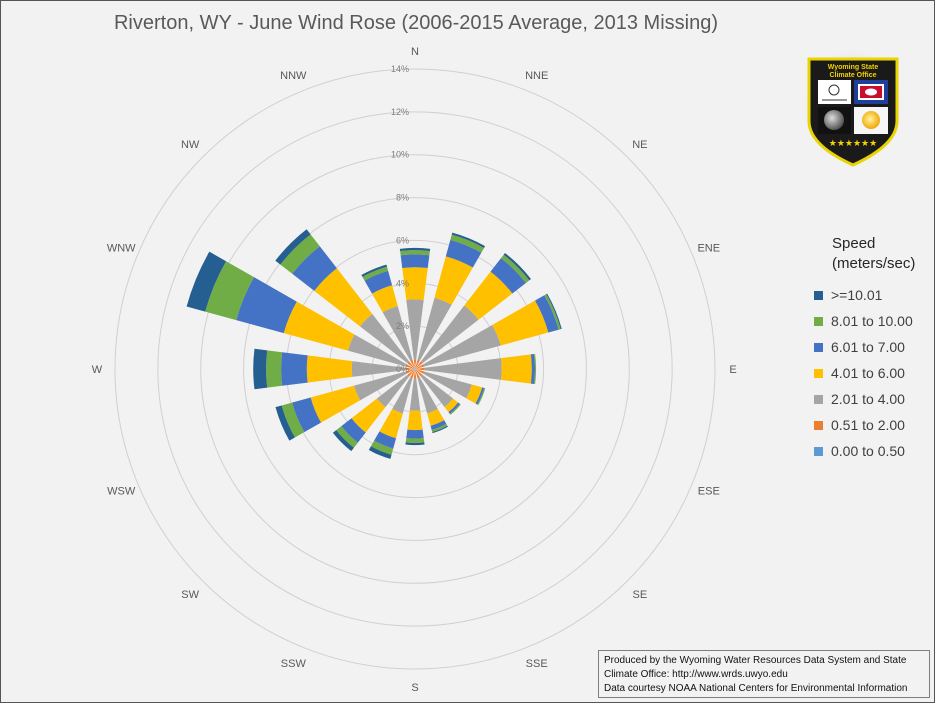  I want to click on radial-tick-label: 8%, so click(402, 198).